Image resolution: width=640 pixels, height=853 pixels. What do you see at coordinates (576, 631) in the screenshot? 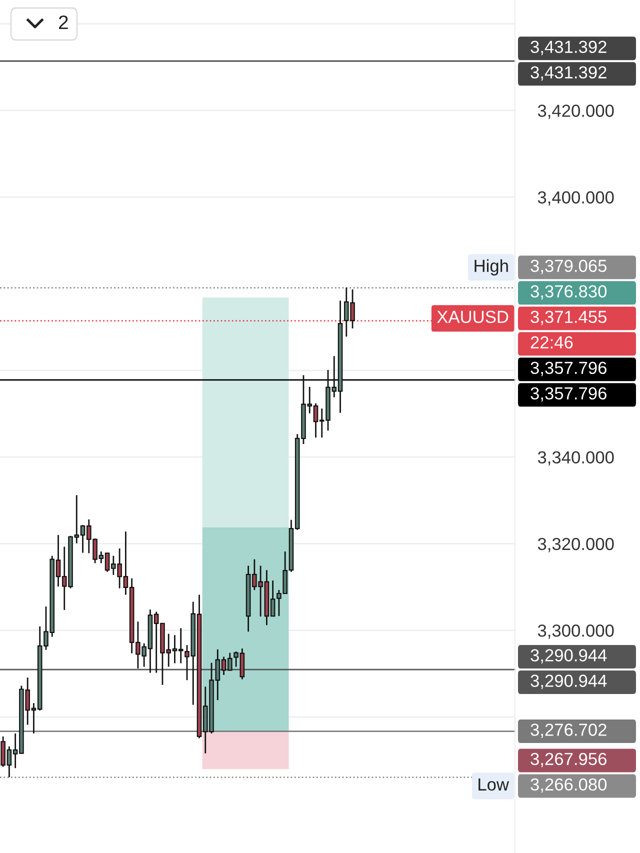
I see `y-tick-label: 3,300.000` at bounding box center [576, 631].